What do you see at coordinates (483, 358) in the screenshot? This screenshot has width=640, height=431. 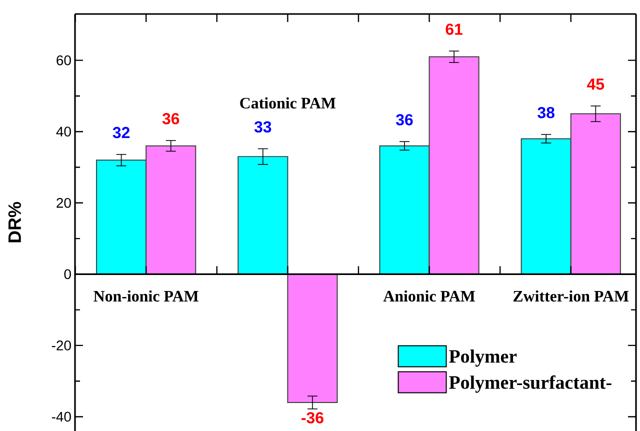 I see `legend-label: Polymer` at bounding box center [483, 358].